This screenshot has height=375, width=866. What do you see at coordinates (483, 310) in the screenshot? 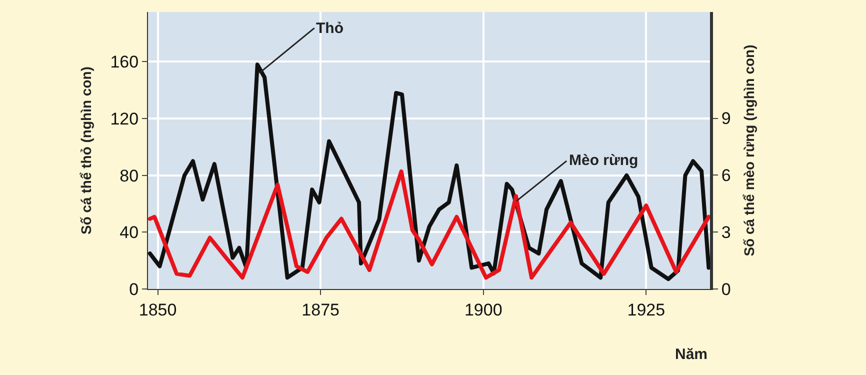
I see `x-tick-label: 1900` at bounding box center [483, 310].